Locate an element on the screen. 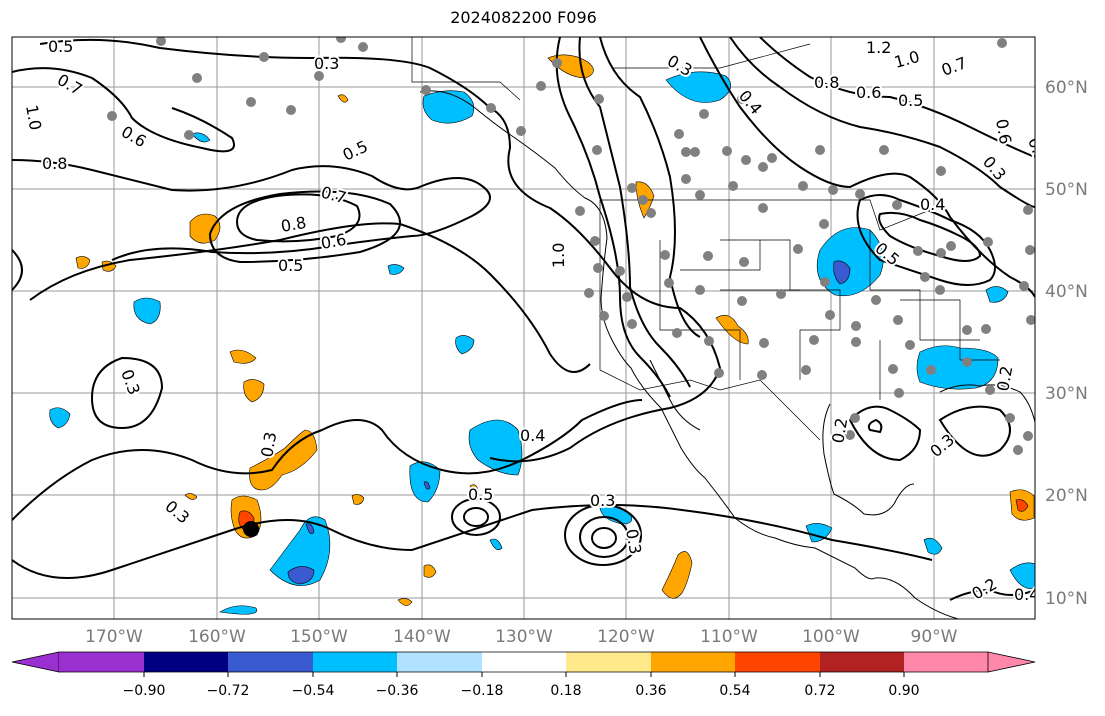  colorbar-tick: 0.36 is located at coordinates (650, 691).